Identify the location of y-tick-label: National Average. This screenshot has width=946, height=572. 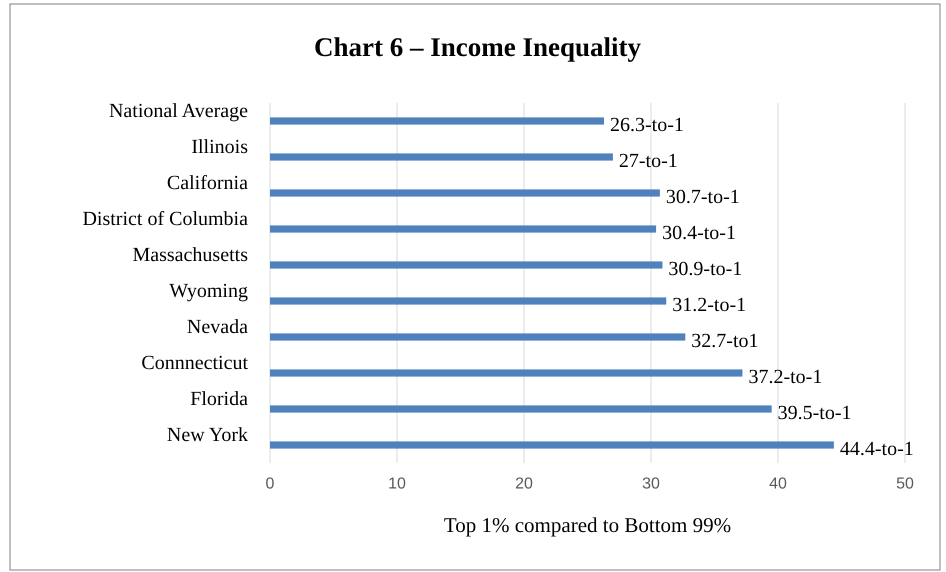
(178, 111).